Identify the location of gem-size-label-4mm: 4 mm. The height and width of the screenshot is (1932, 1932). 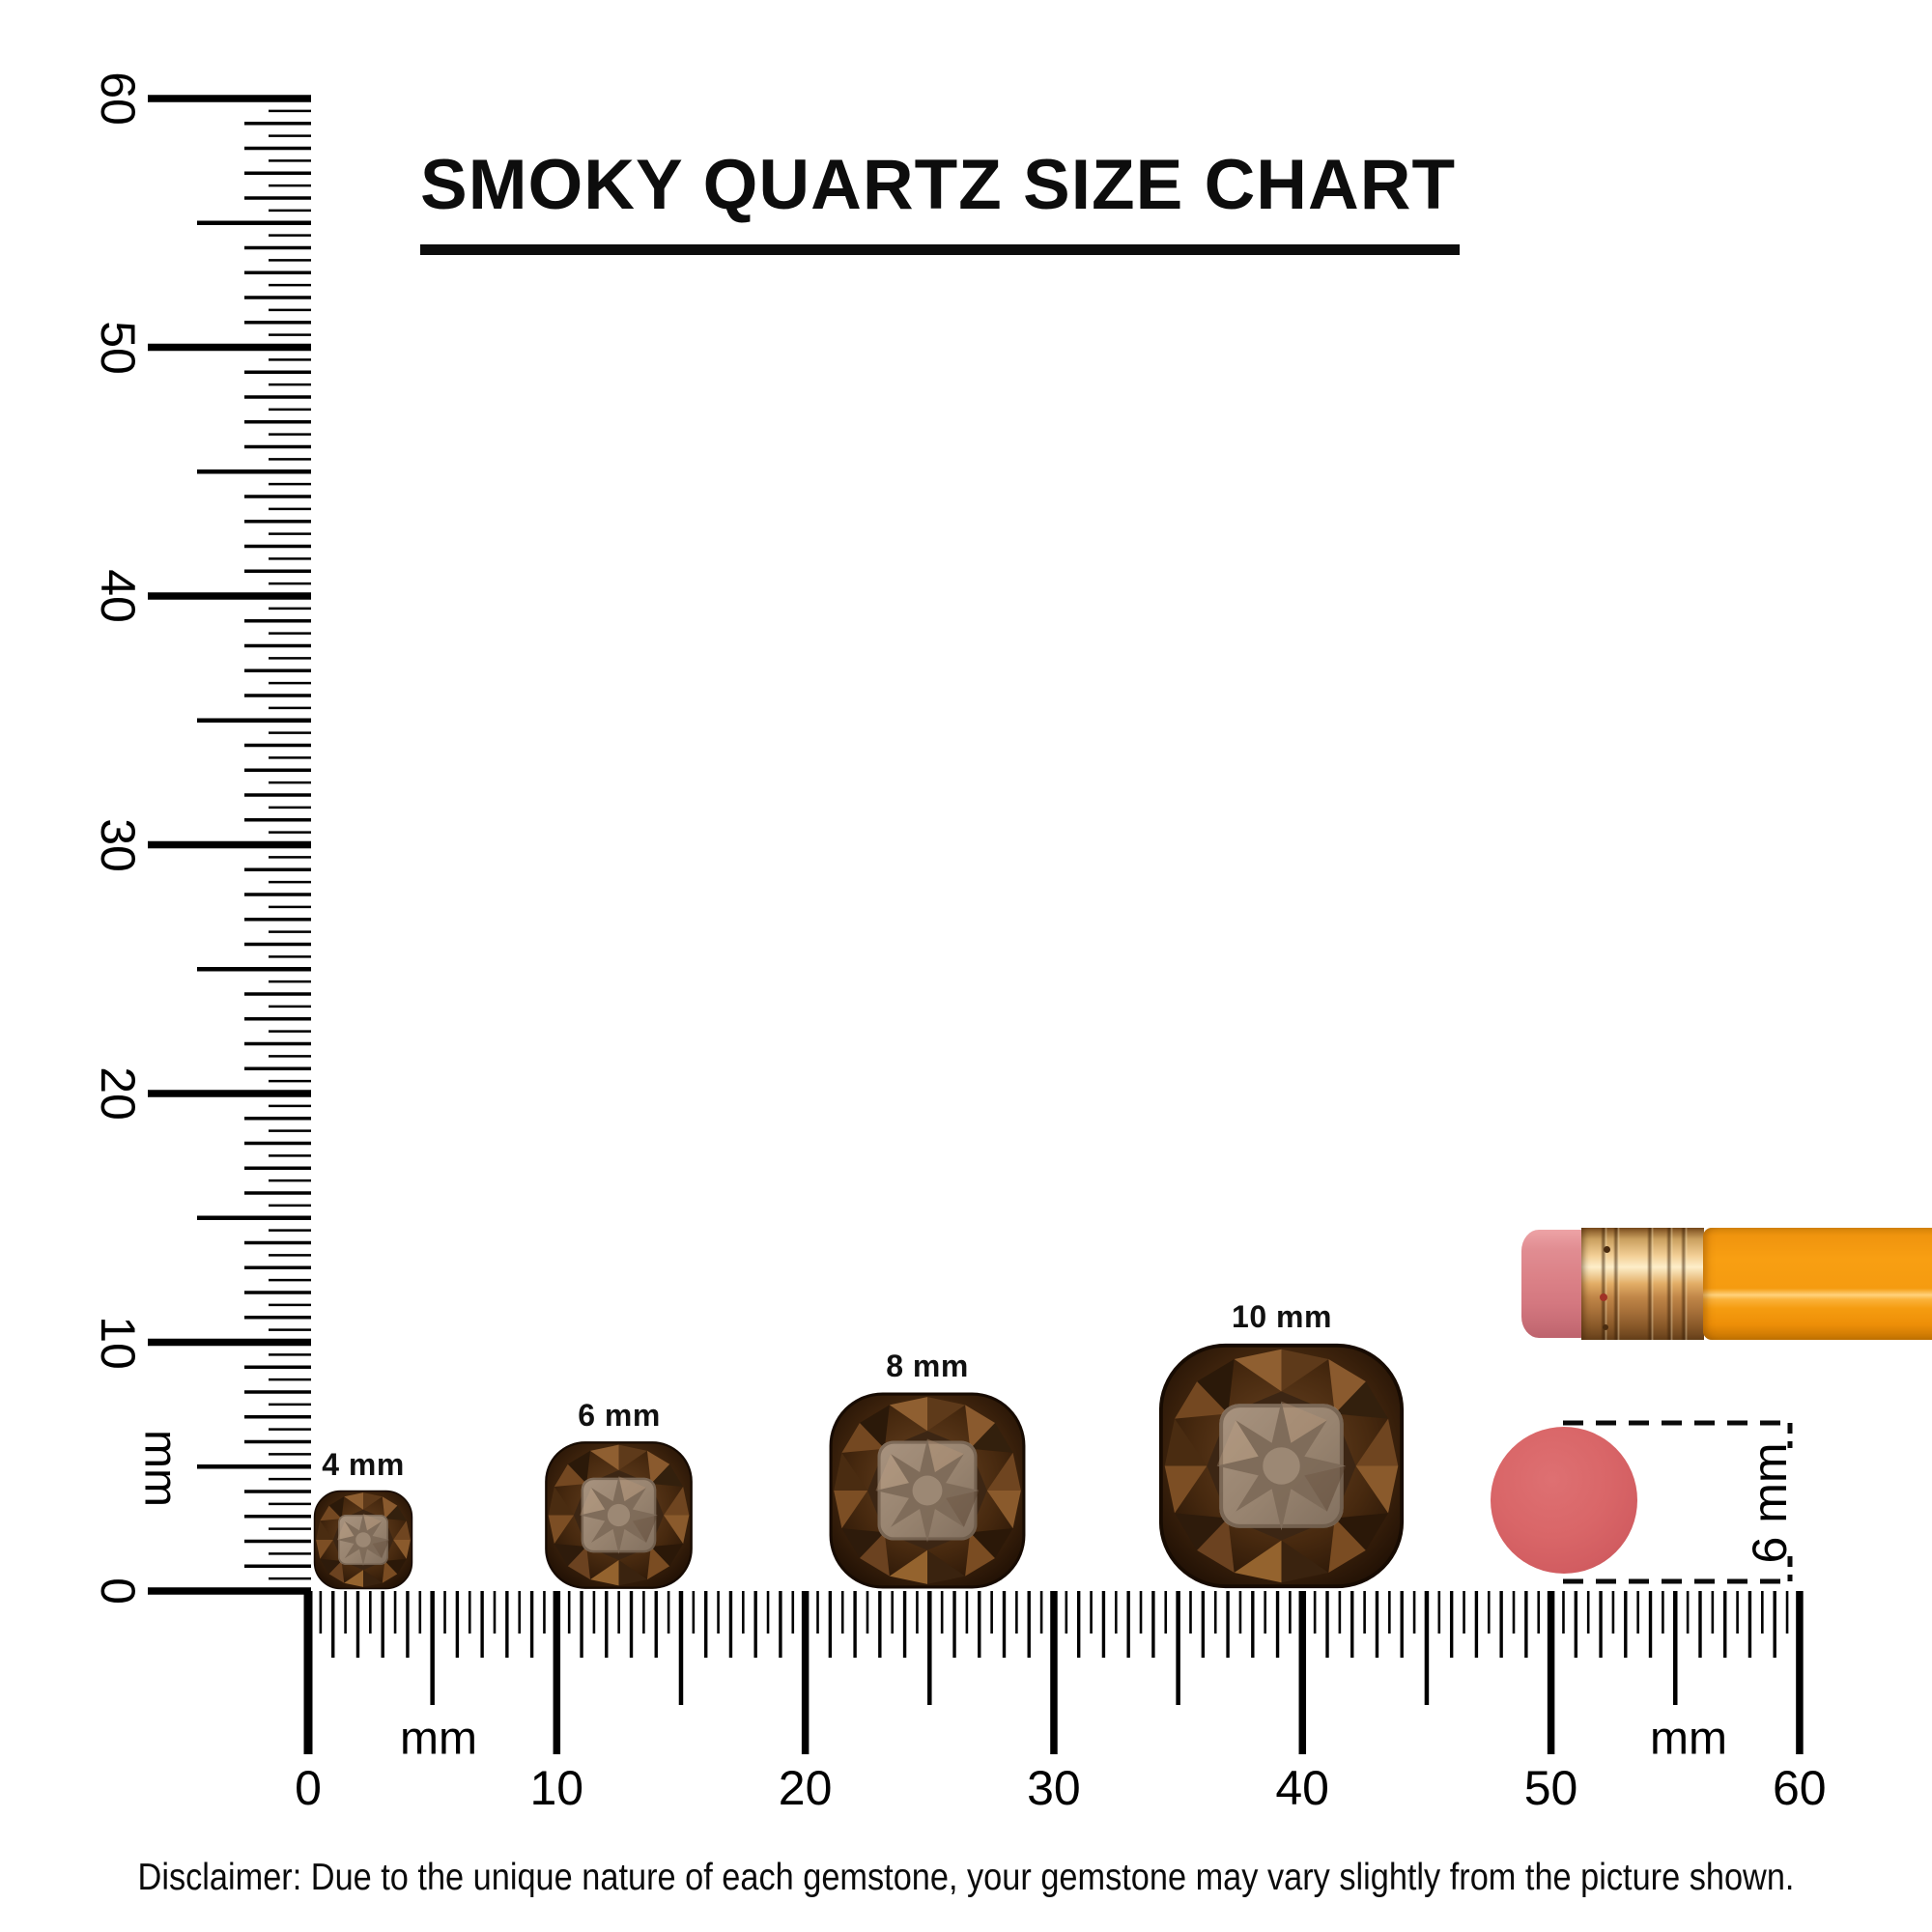
(363, 1464).